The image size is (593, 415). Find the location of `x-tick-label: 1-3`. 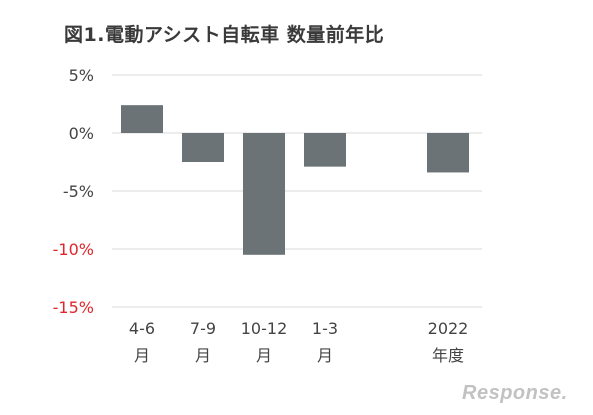

x-tick-label: 1-3 is located at coordinates (325, 328).